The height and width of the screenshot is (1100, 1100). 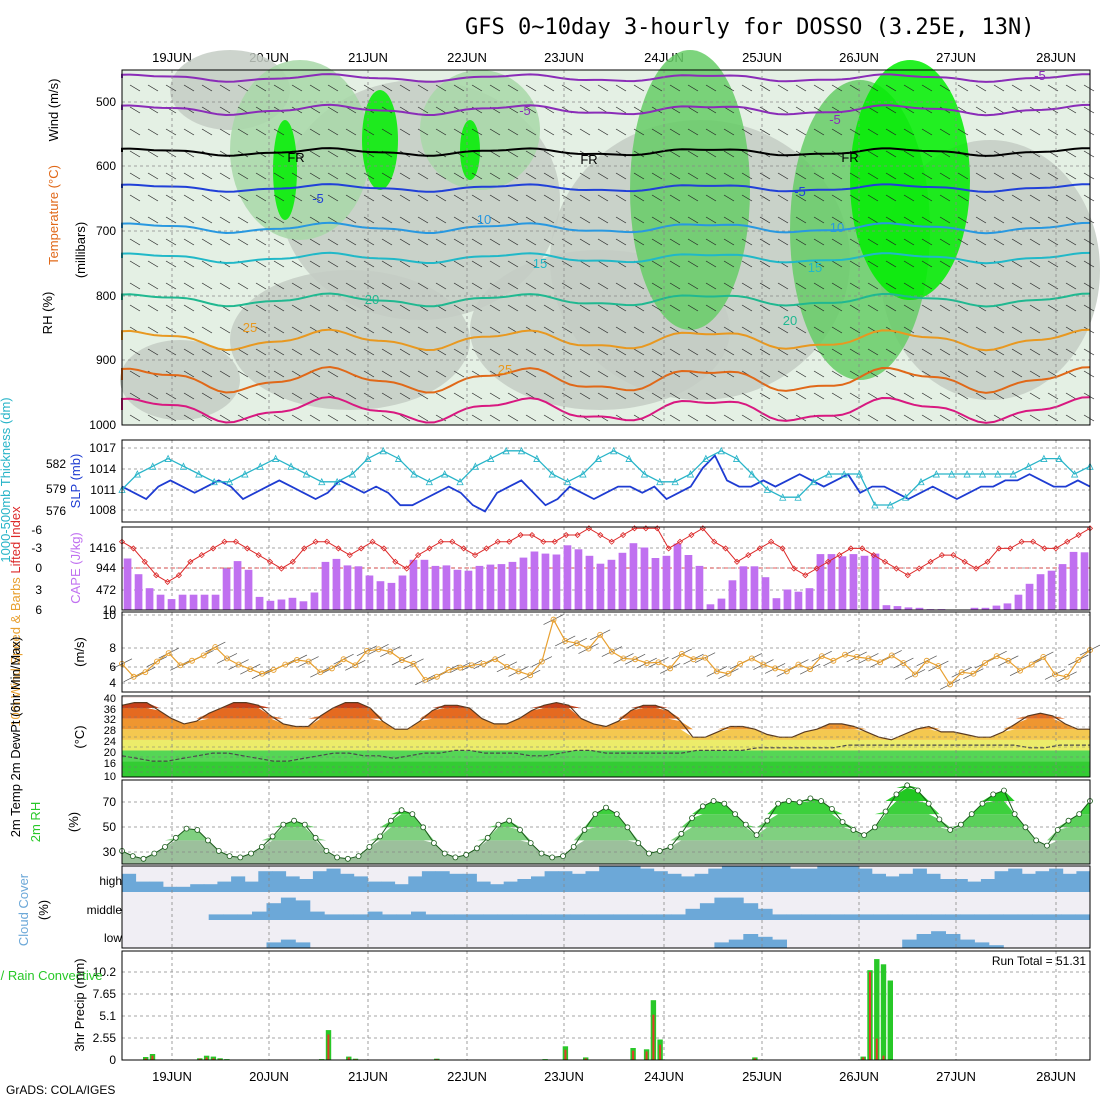 What do you see at coordinates (606, 834) in the screenshot?
I see `rh-band` at bounding box center [606, 834].